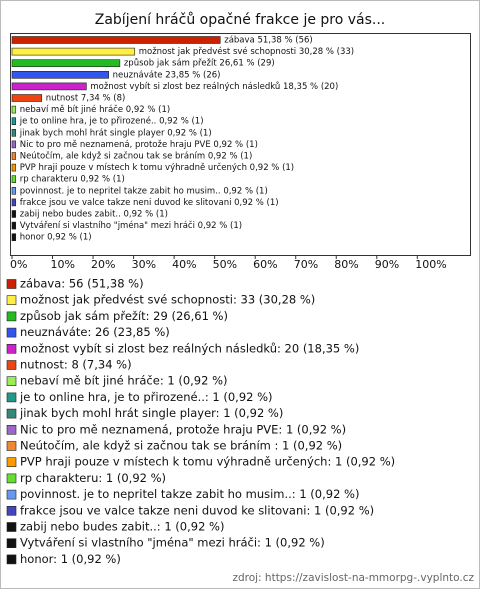  Describe the element at coordinates (387, 264) in the screenshot. I see `x-tick-label: 90%` at that location.